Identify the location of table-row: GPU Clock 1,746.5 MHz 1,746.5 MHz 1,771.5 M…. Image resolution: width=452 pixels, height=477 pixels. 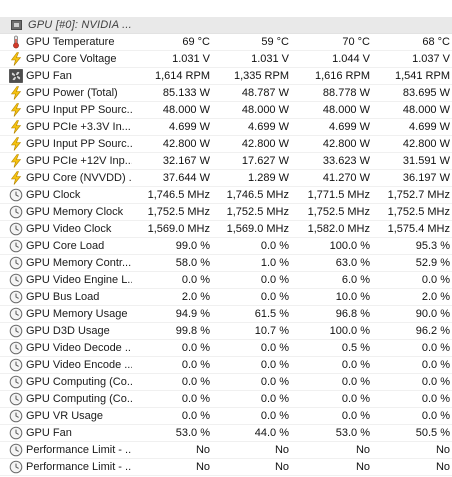
(226, 195).